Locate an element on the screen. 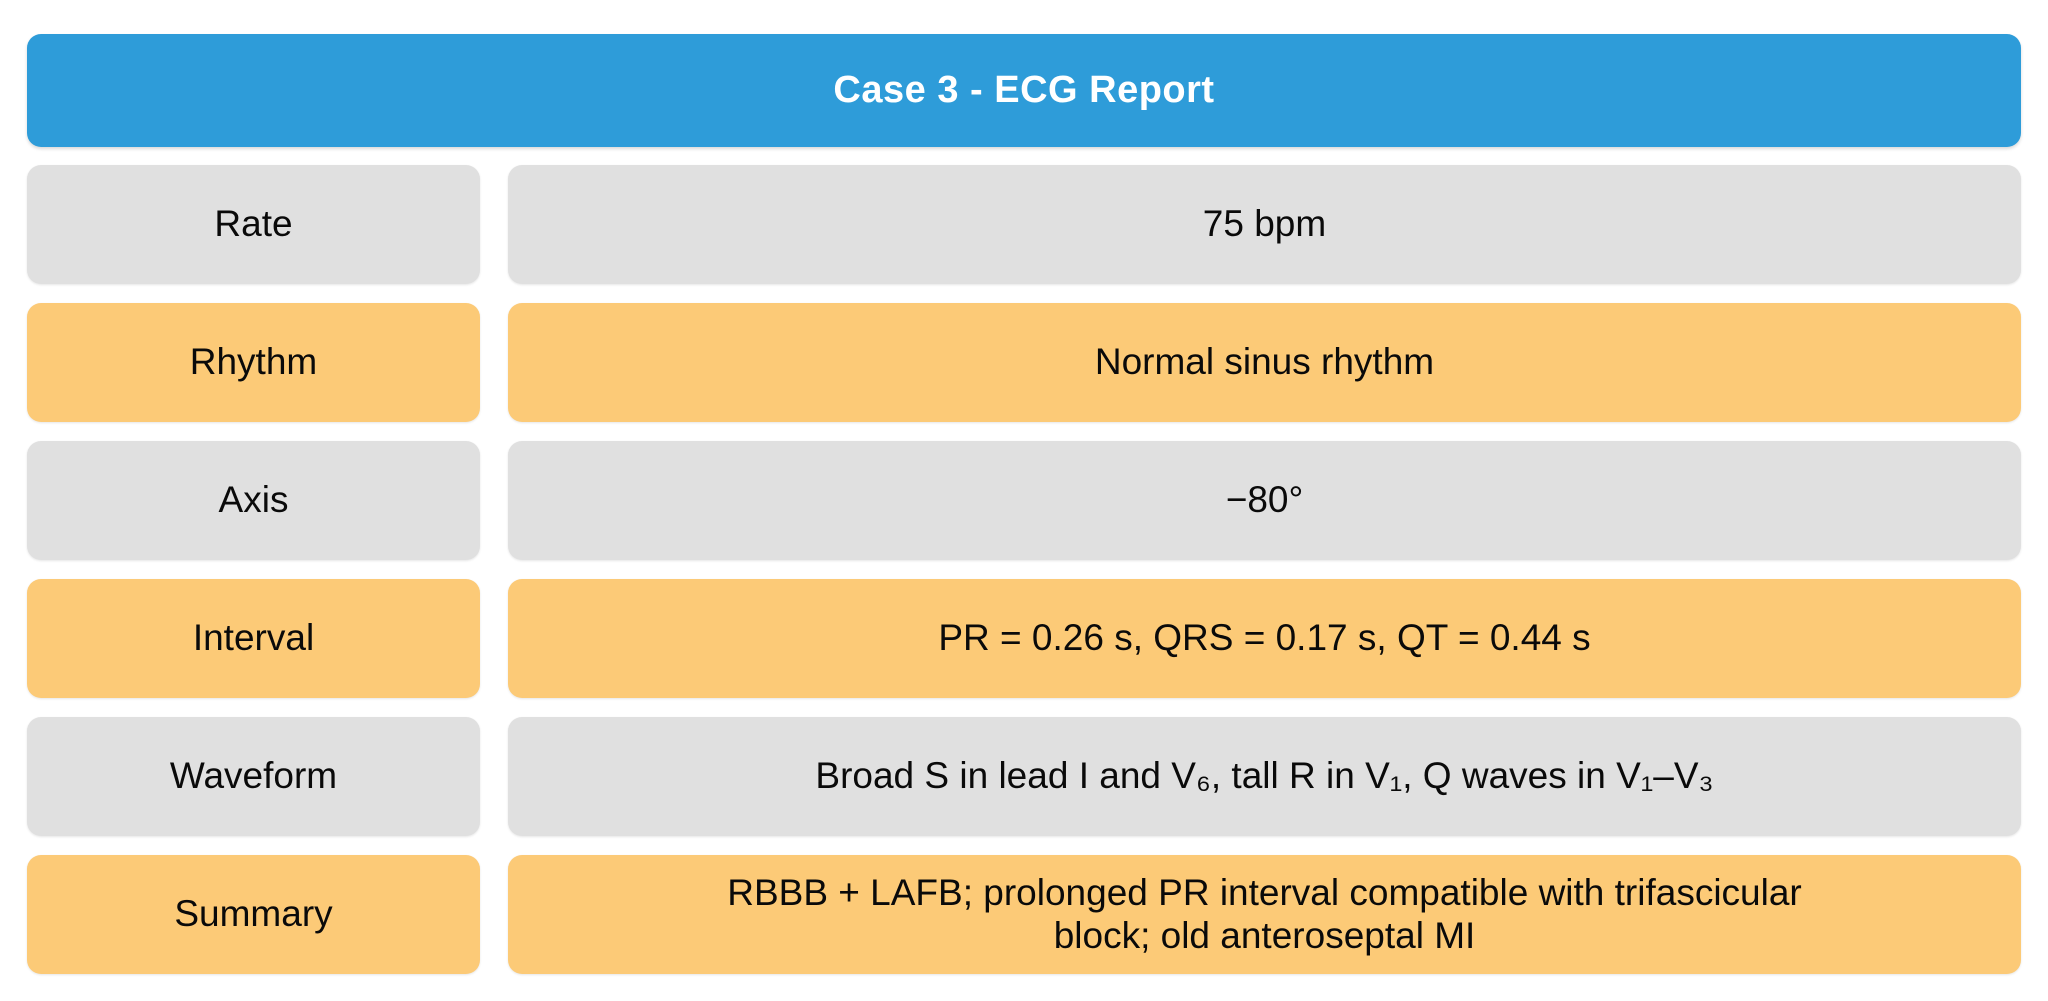  page-title: Case 3 - ECG Report is located at coordinates (1024, 90).